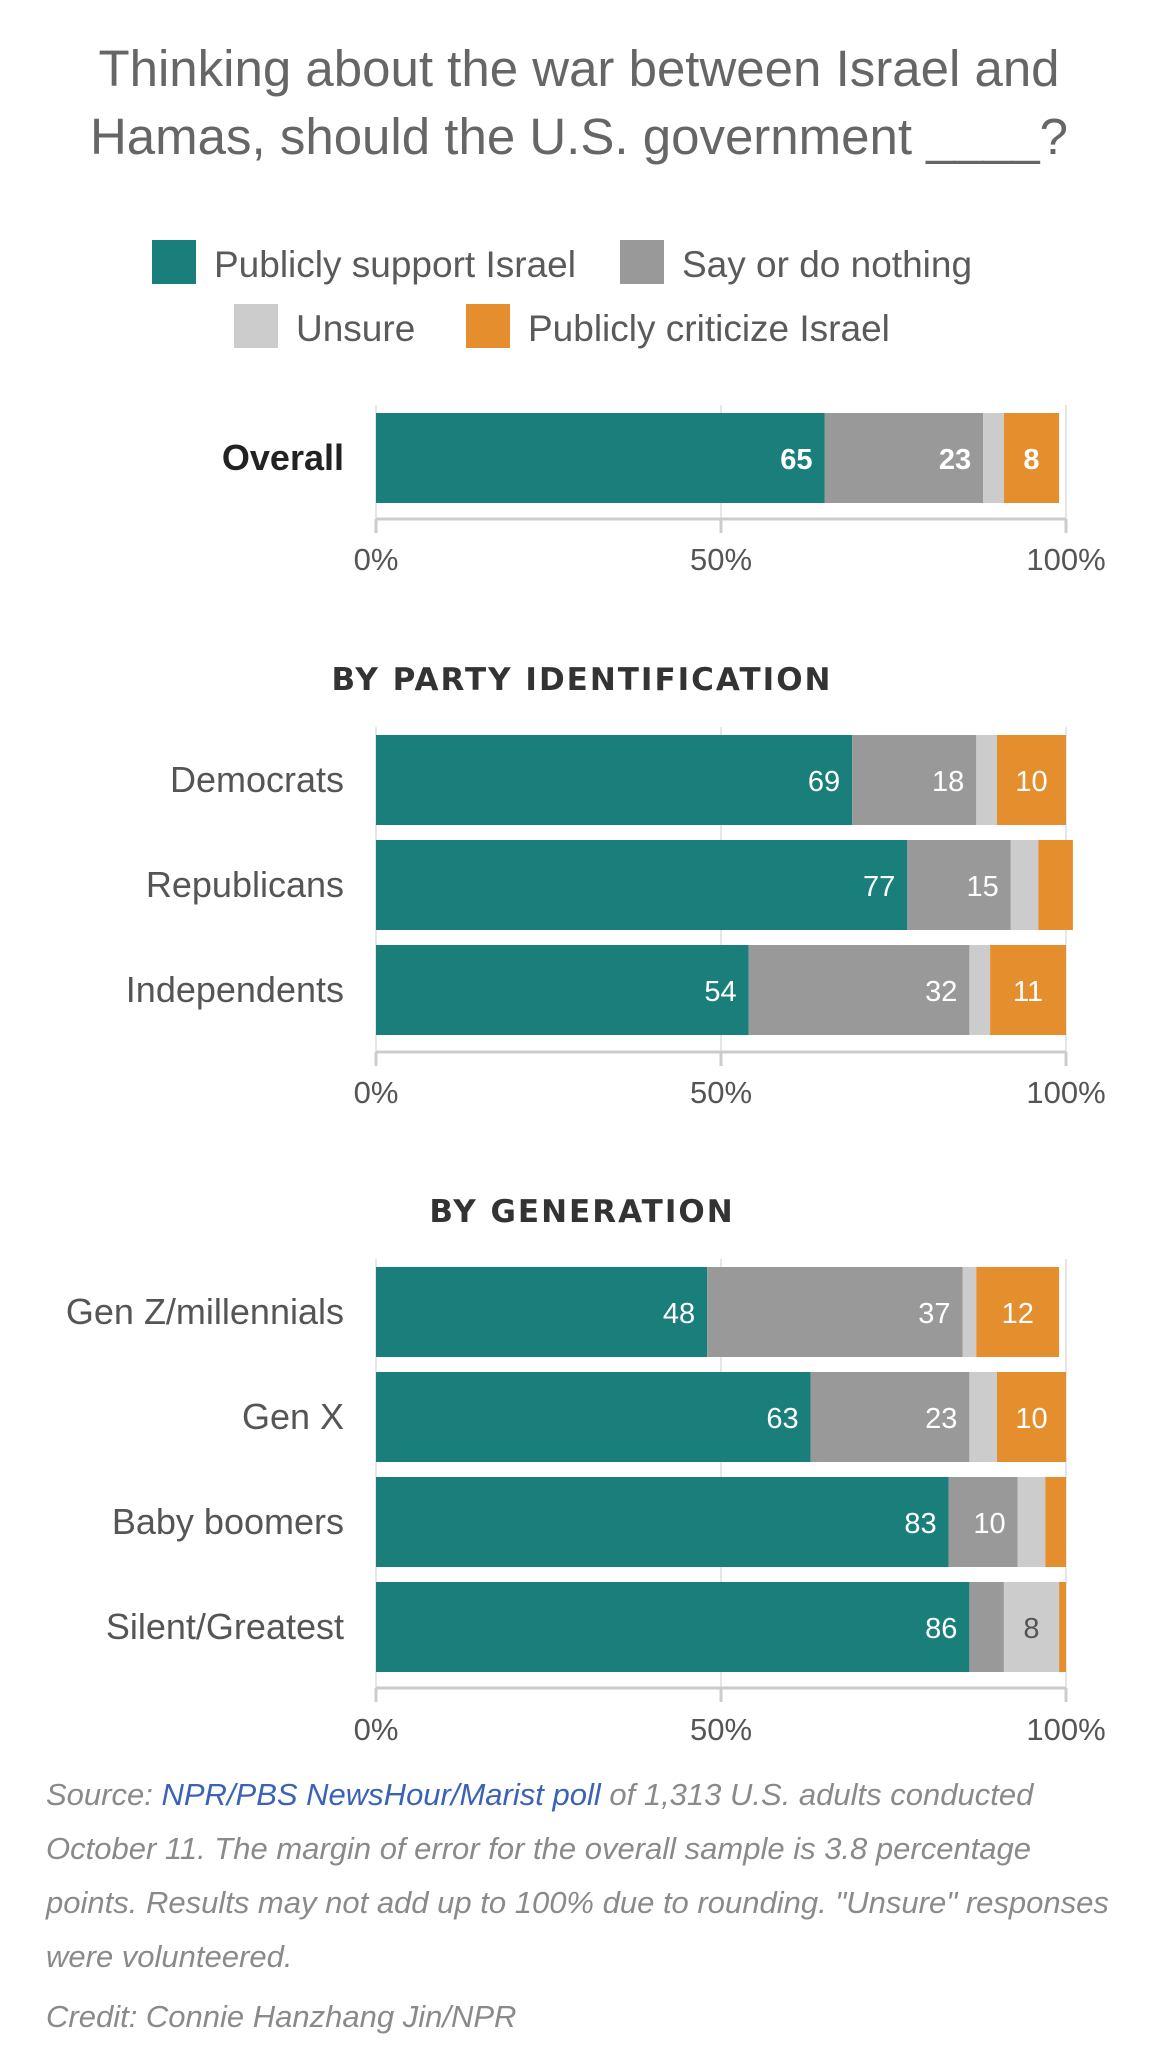  What do you see at coordinates (174, 262) in the screenshot?
I see `legend-swatch-support` at bounding box center [174, 262].